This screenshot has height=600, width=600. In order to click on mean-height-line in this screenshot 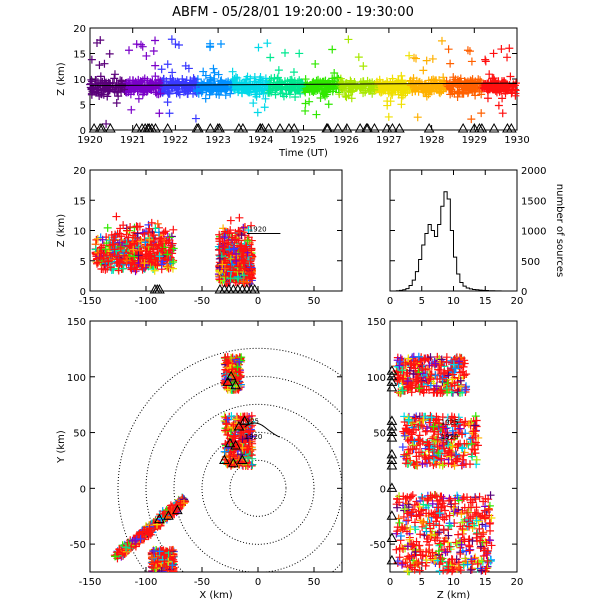, I will do `click(303, 84)`.